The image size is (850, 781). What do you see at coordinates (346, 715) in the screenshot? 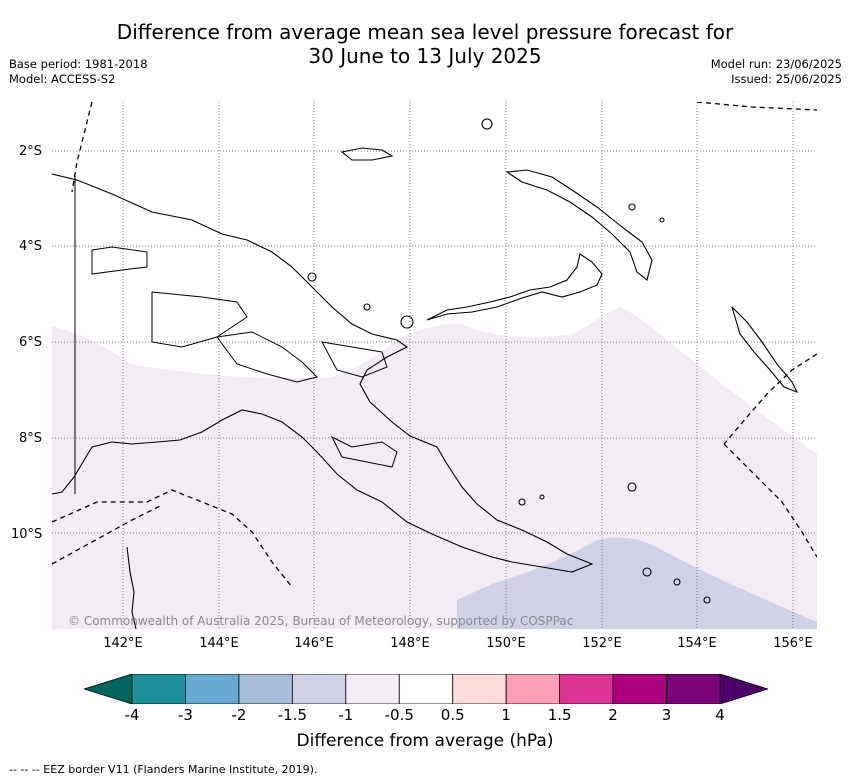
I see `colorbar-tick-label: -1` at bounding box center [346, 715].